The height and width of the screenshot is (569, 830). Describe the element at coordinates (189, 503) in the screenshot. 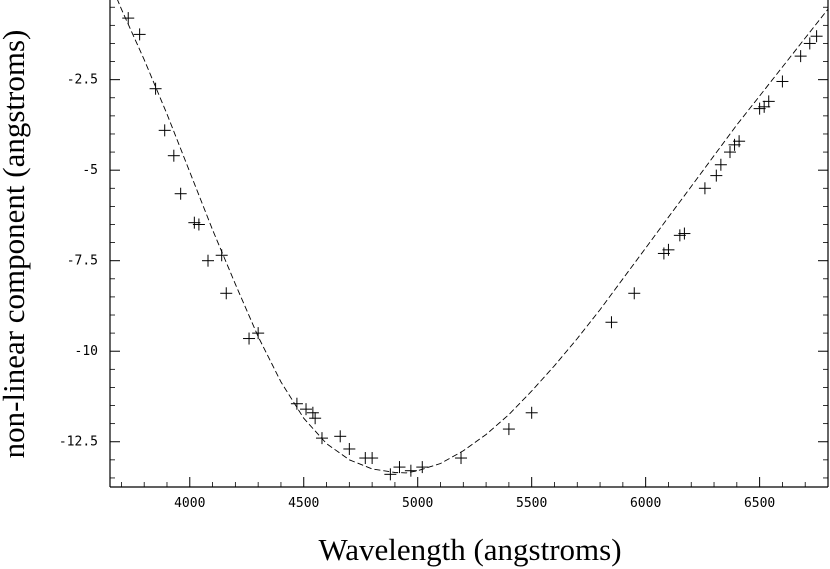

I see `x-tick-label: 4000` at that location.